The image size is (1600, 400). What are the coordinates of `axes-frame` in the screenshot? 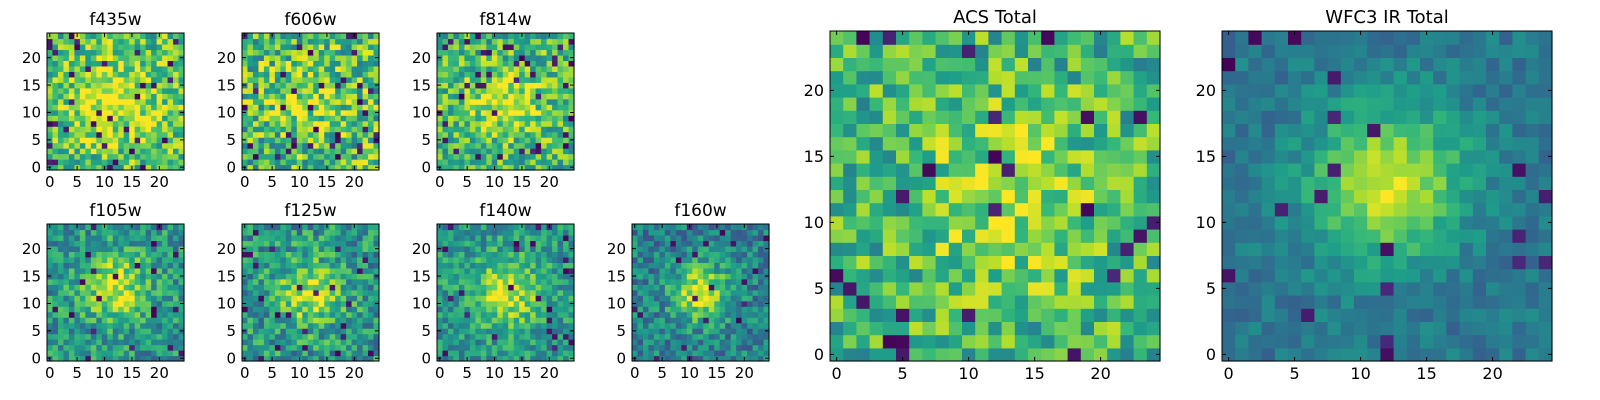 It's located at (310, 101).